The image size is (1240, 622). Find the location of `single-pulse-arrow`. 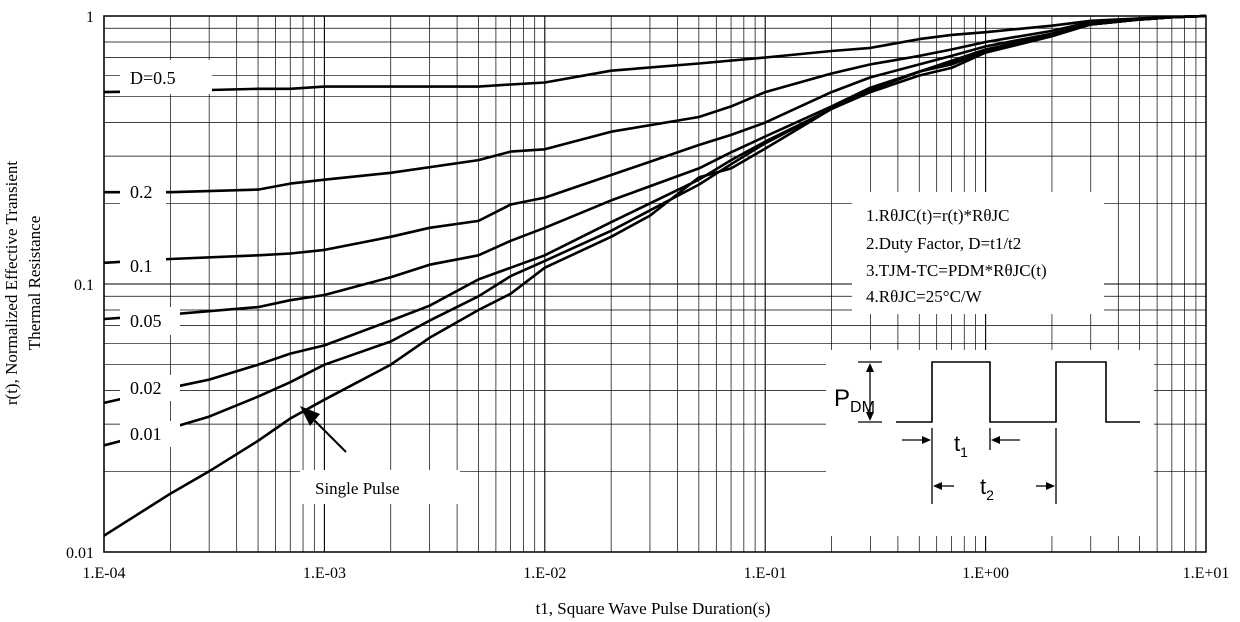

single-pulse-arrow is located at coordinates (328, 434).